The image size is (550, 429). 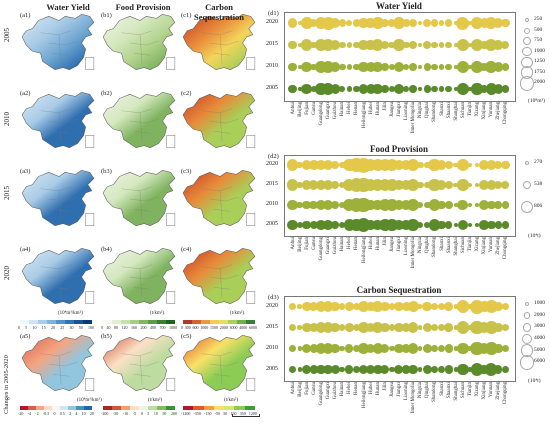 I want to click on panel-label-c4: (c4), so click(x=186, y=249).